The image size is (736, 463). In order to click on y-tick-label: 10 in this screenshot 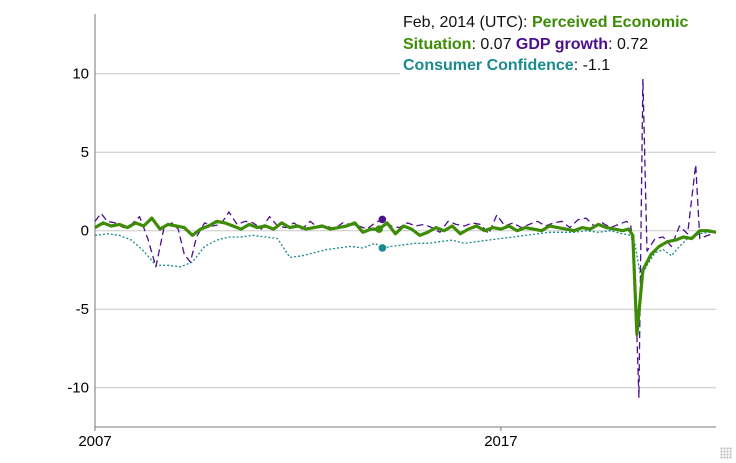, I will do `click(80, 74)`.